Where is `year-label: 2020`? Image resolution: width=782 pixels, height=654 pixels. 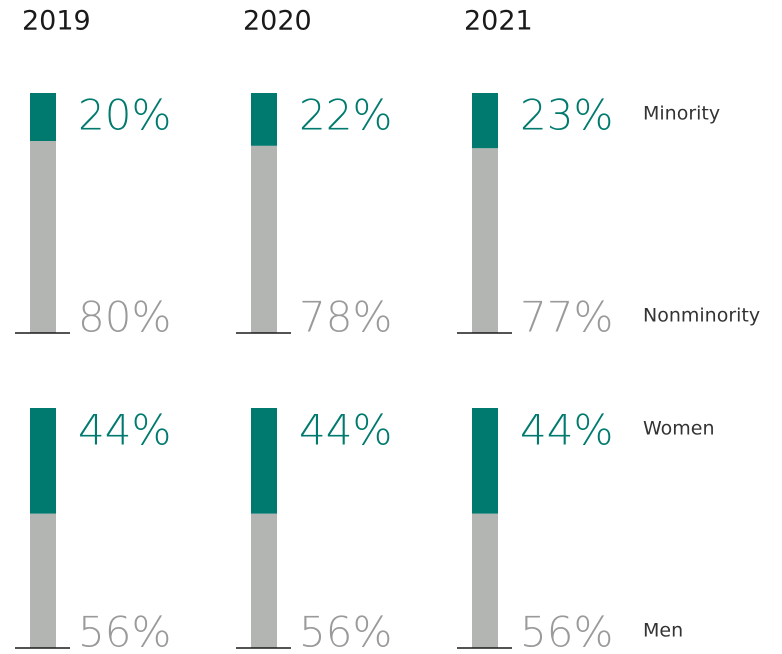 year-label: 2020 is located at coordinates (277, 21).